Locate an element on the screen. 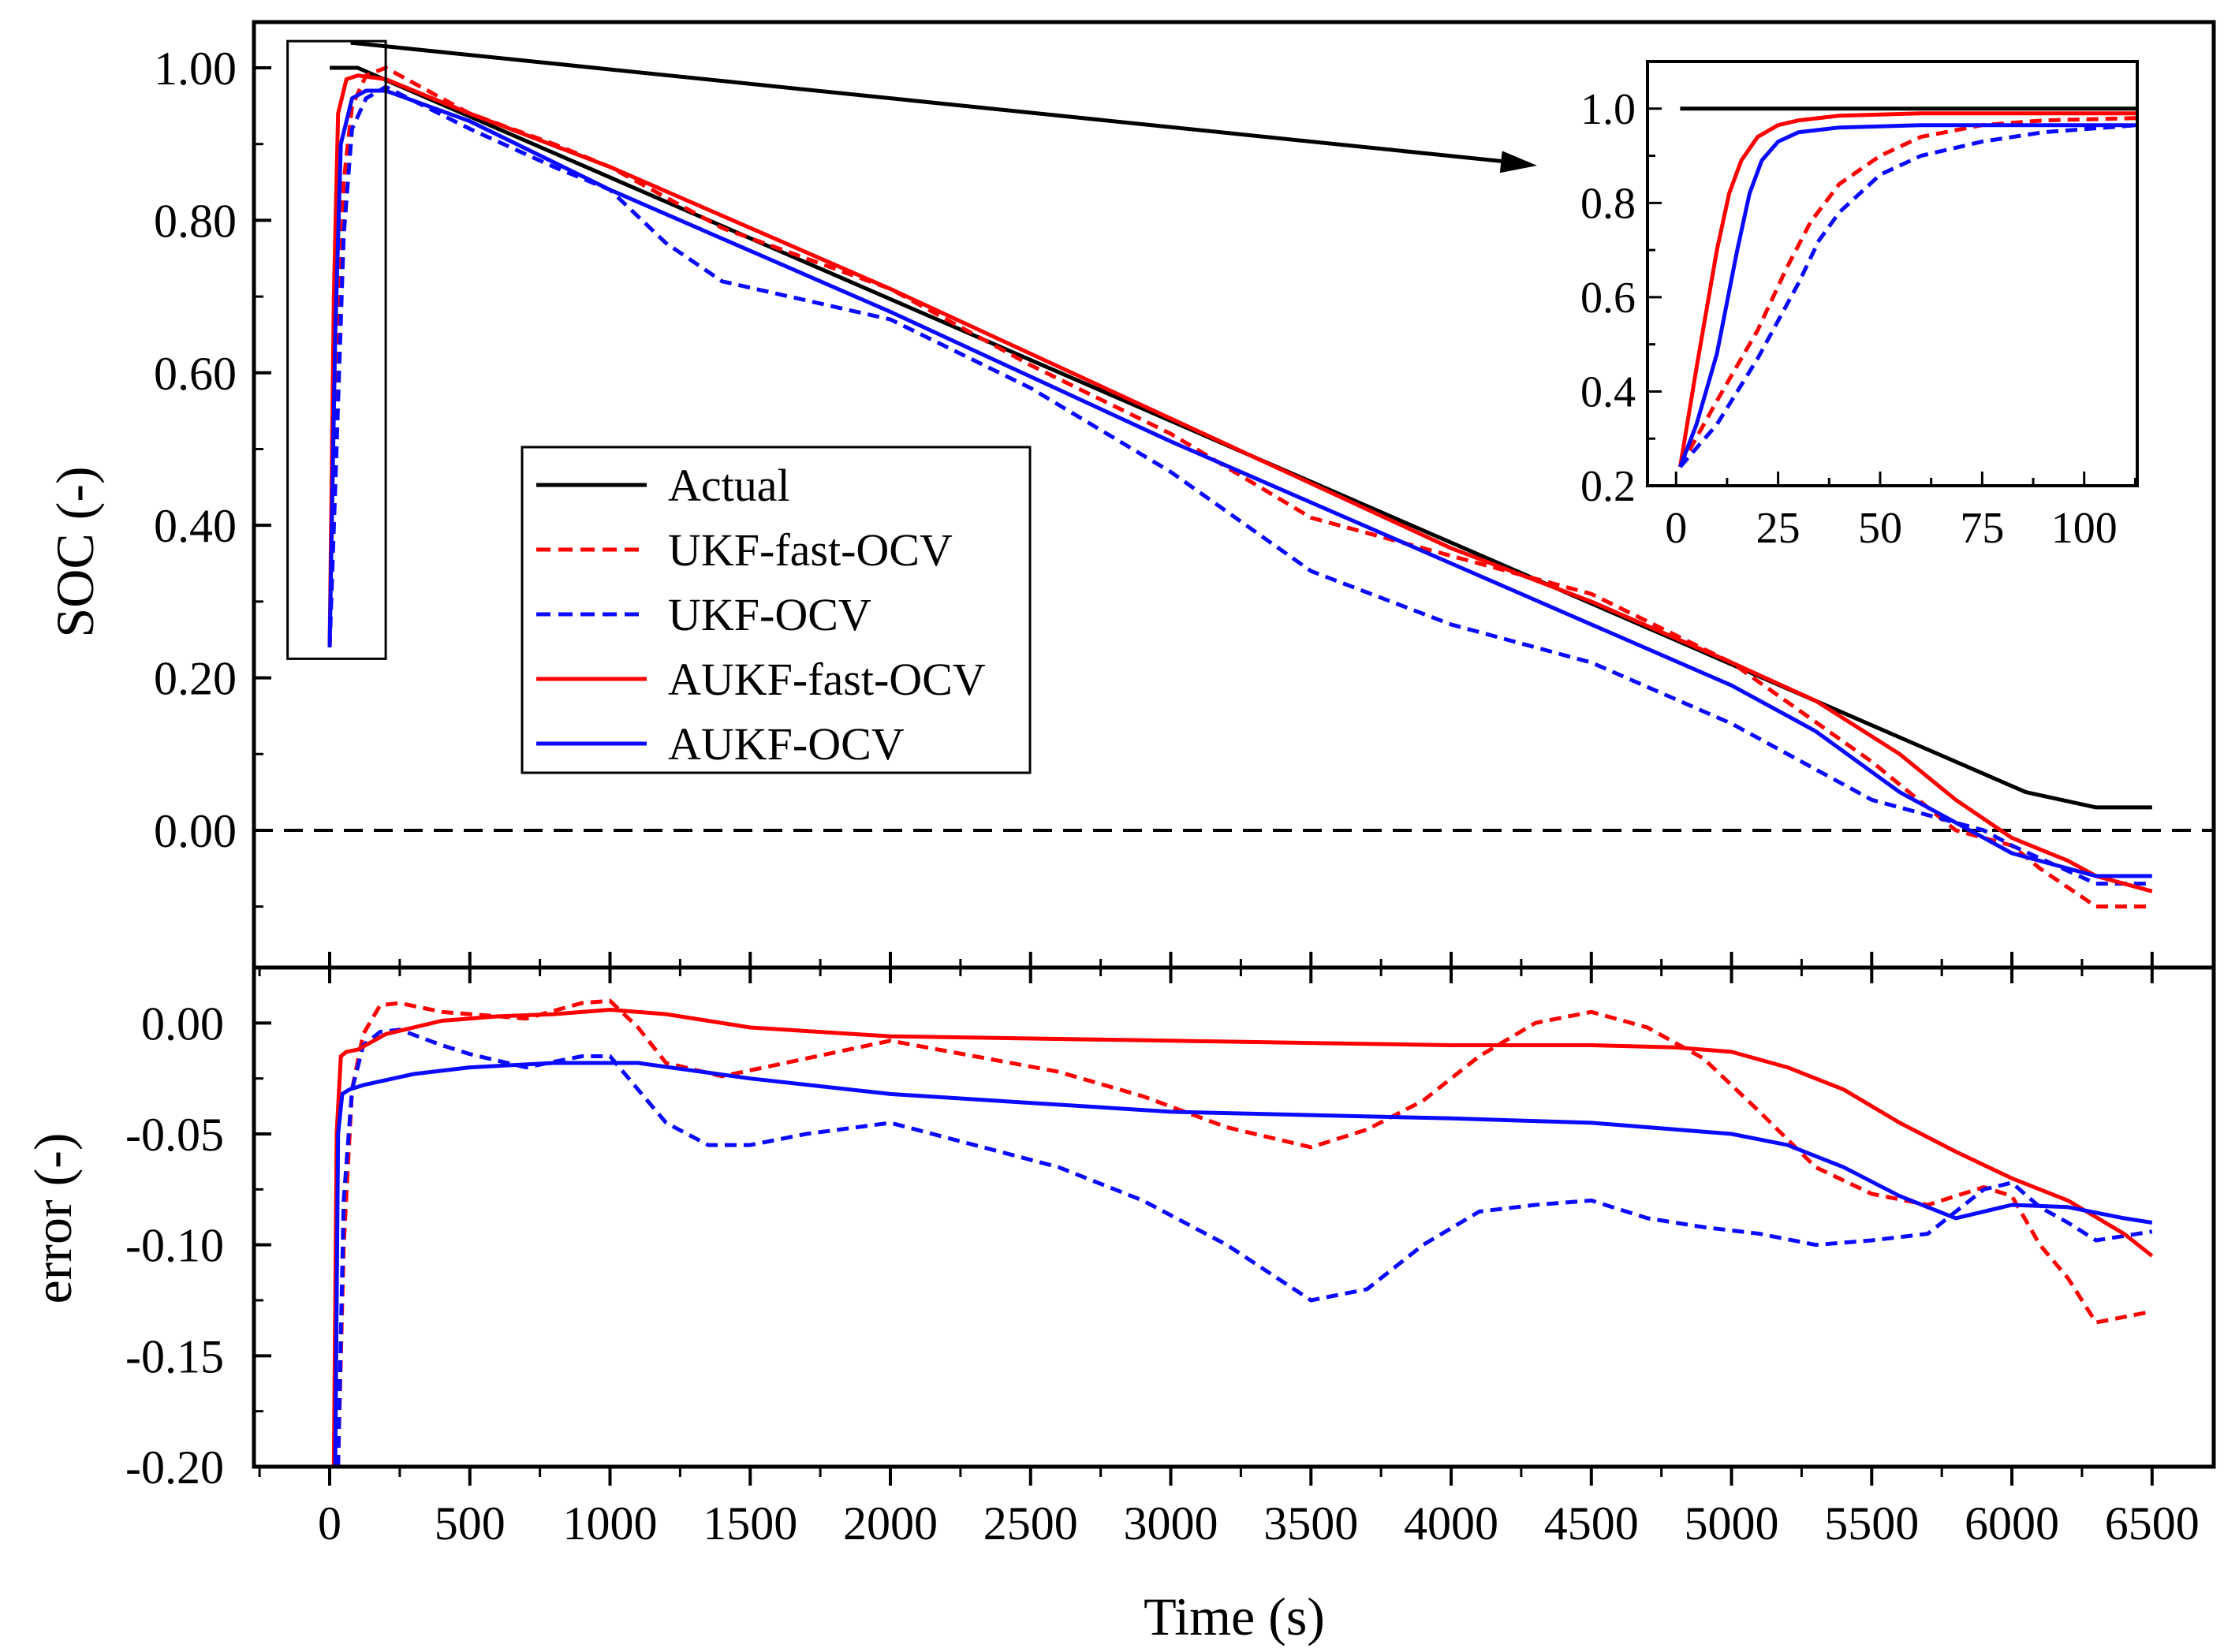 This screenshot has width=2224, height=1652. legend-box is located at coordinates (777, 610).